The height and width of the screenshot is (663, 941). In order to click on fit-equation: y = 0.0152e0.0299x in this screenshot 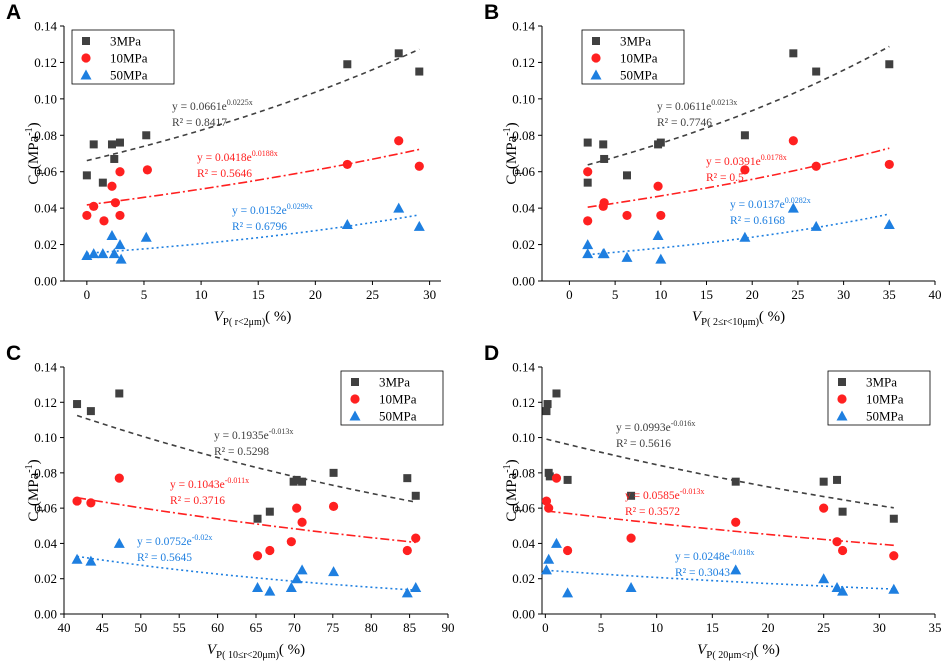, I will do `click(272, 209)`.